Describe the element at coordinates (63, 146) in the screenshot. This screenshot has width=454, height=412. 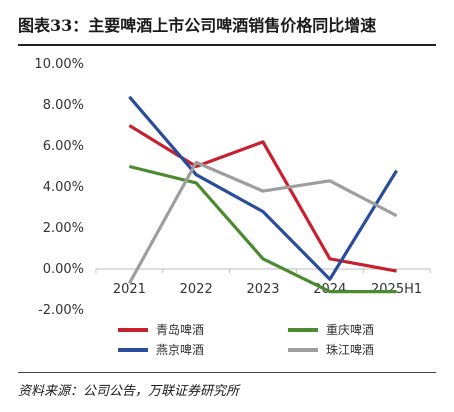
I see `y-tick-label: 6.00%` at that location.